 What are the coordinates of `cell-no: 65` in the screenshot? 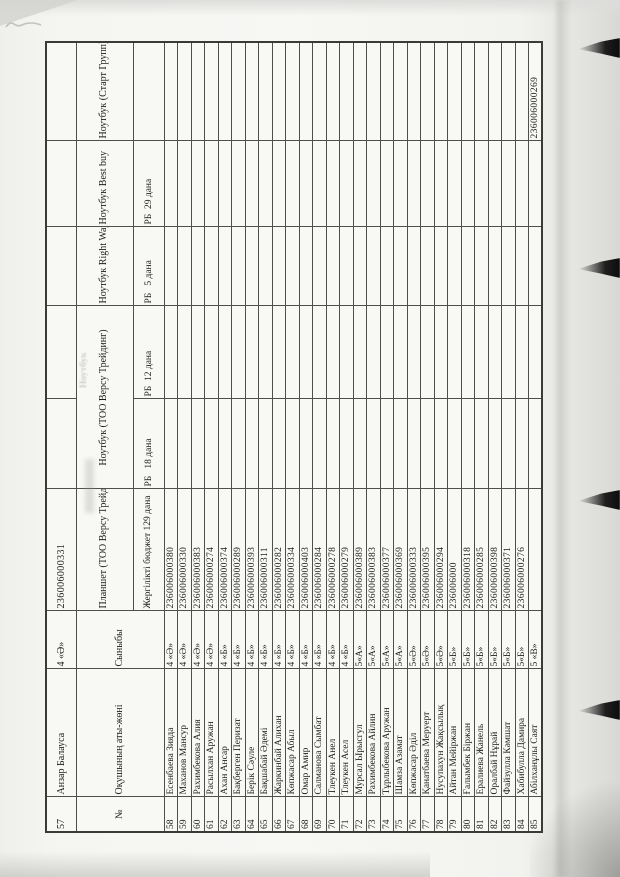 It's located at (265, 814).